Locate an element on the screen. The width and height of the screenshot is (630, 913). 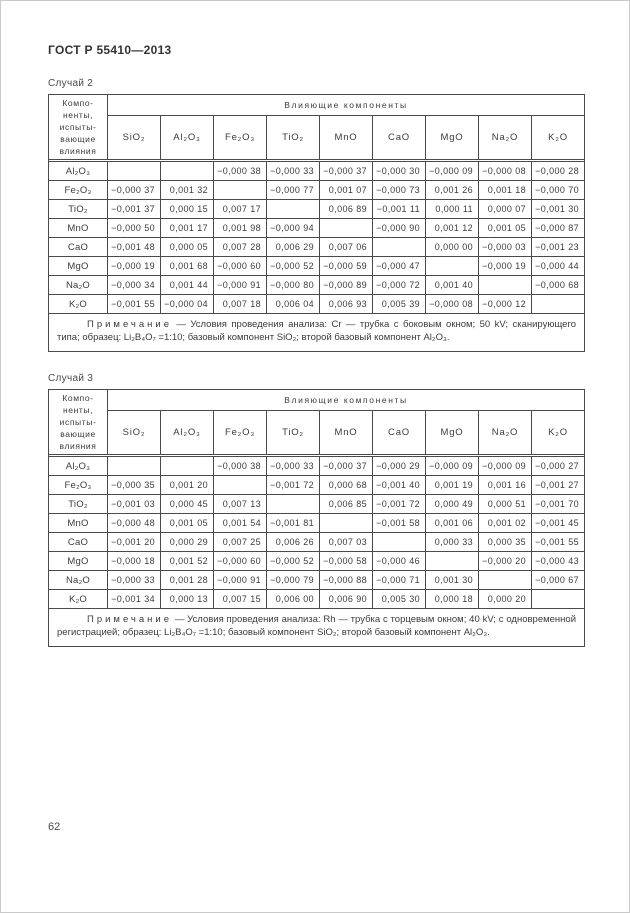
value-cell: 0,006 93 is located at coordinates (346, 304).